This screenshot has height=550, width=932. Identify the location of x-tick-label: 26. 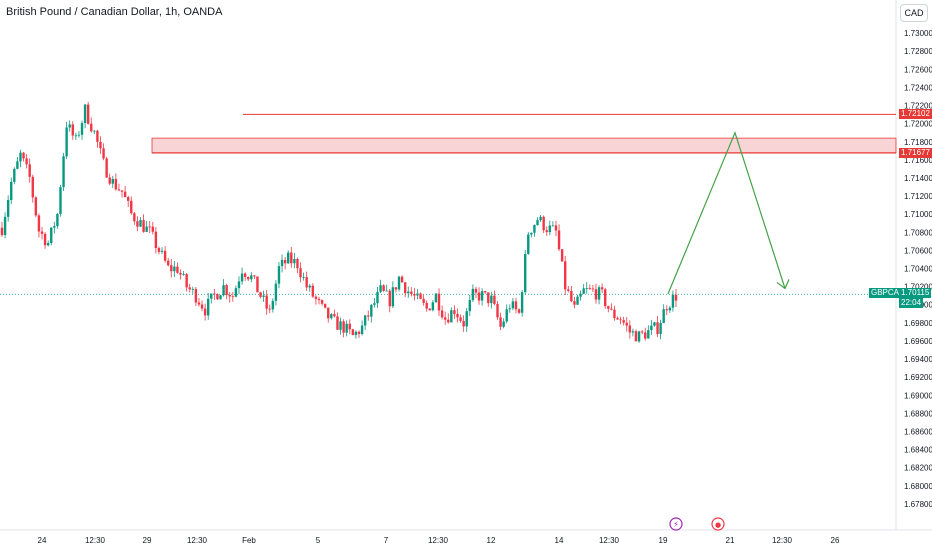
(835, 540).